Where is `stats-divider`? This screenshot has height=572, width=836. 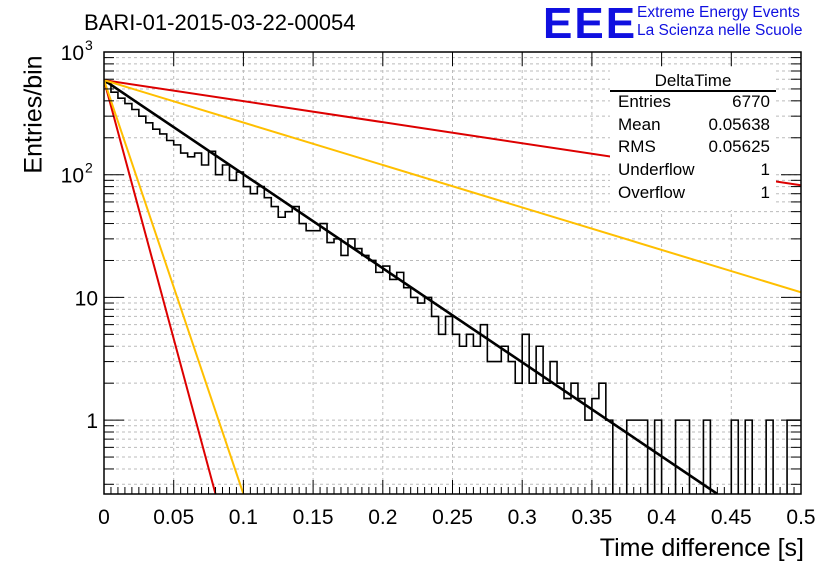 stats-divider is located at coordinates (693, 91).